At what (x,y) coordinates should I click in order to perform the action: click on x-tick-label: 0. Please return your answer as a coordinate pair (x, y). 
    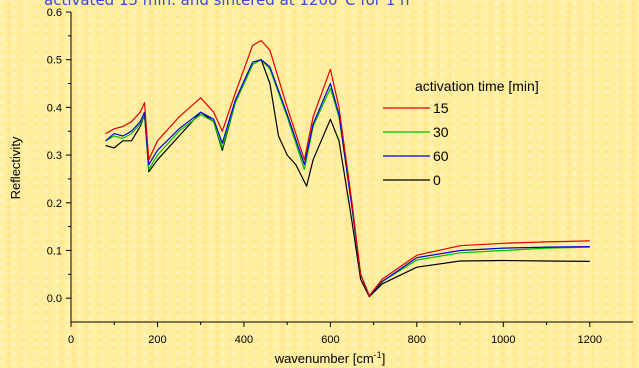
    Looking at the image, I should click on (71, 340).